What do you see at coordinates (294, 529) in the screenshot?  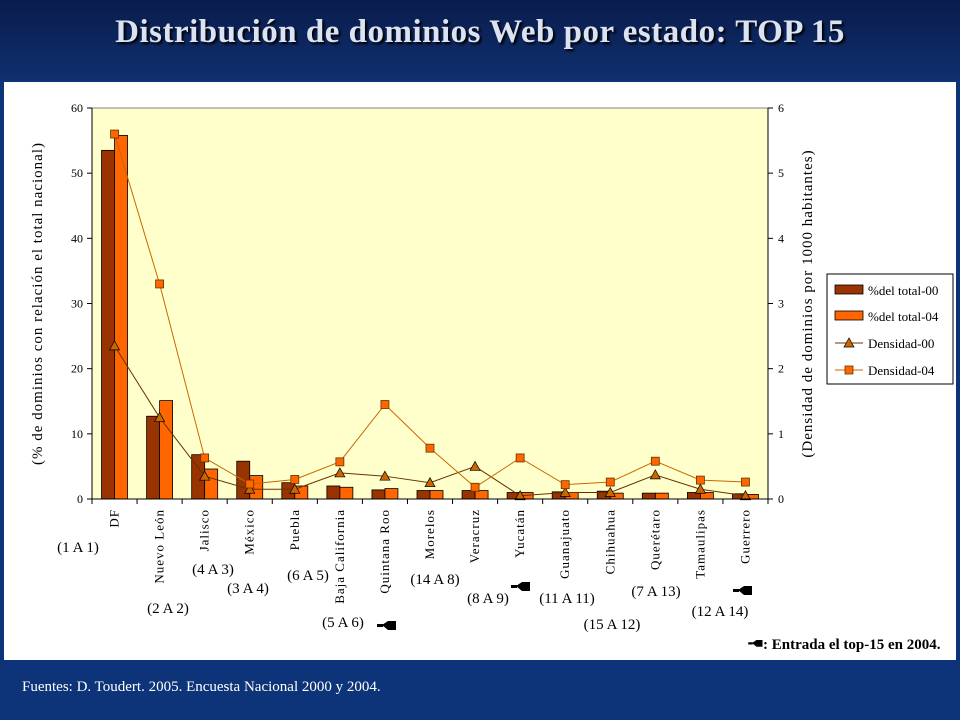 I see `category-label: Puebla` at bounding box center [294, 529].